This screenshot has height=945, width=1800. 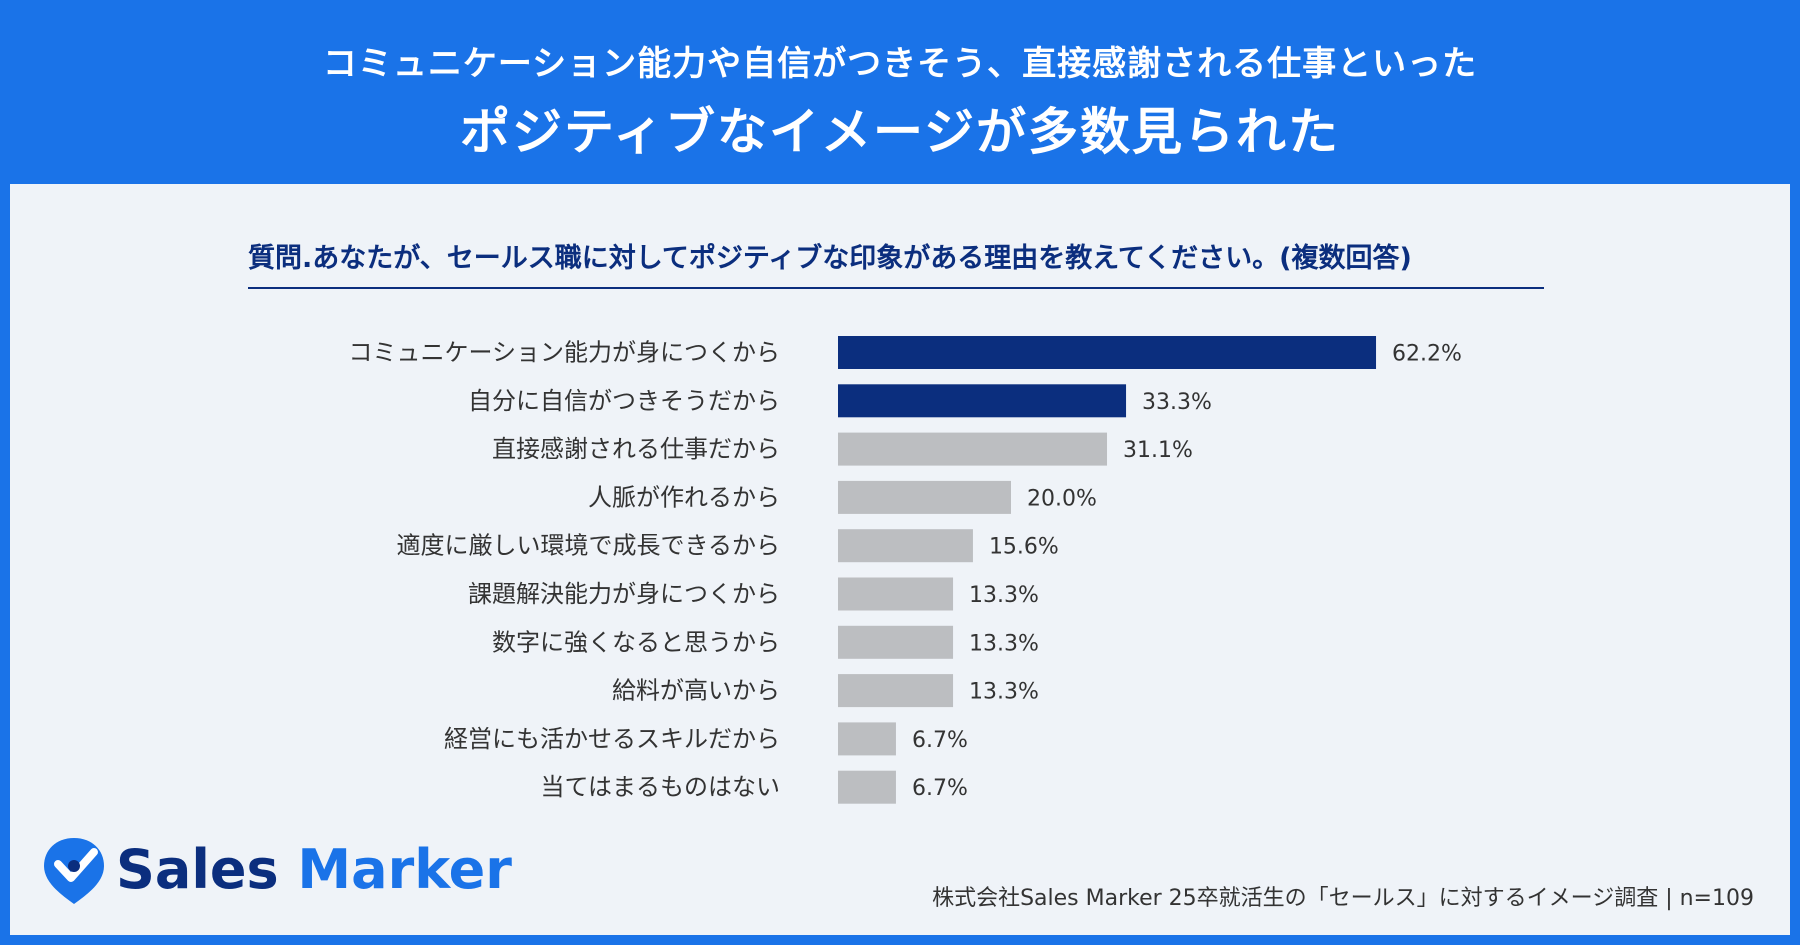 I want to click on logo-pin-icon, so click(x=74, y=871).